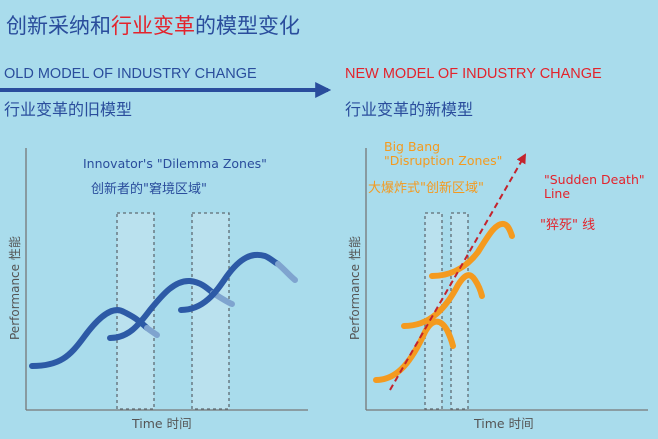 This screenshot has width=658, height=439. I want to click on disruption-zones-caption-zh: 大爆炸式"创新区域", so click(426, 188).